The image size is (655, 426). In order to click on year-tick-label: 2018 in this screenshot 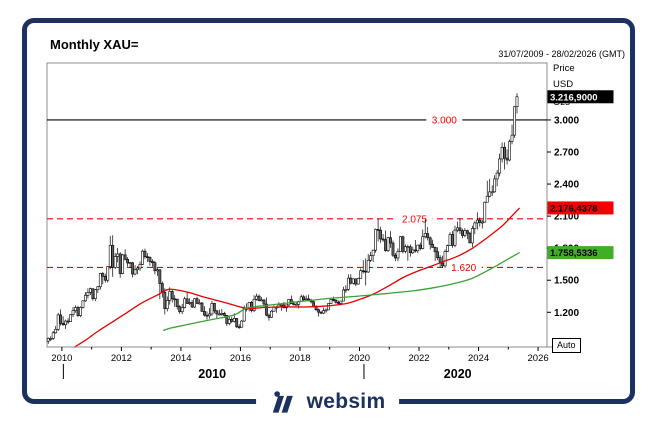, I will do `click(299, 358)`.